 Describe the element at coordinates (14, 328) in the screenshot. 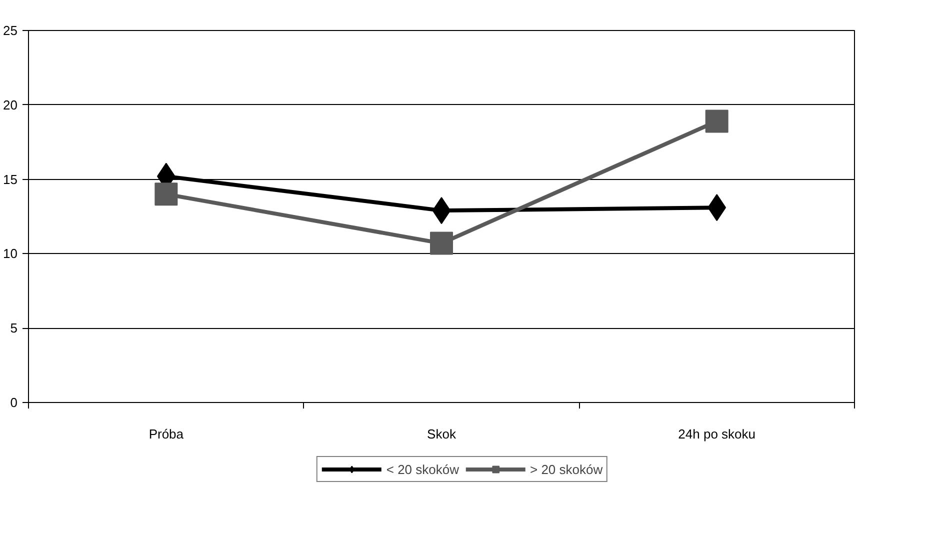

I see `y-tick-label: 5` at that location.